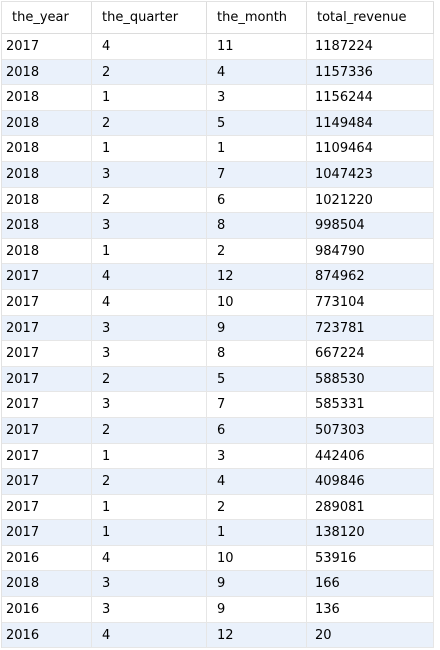 The image size is (440, 650). I want to click on revenue-cell: 289081, so click(370, 507).